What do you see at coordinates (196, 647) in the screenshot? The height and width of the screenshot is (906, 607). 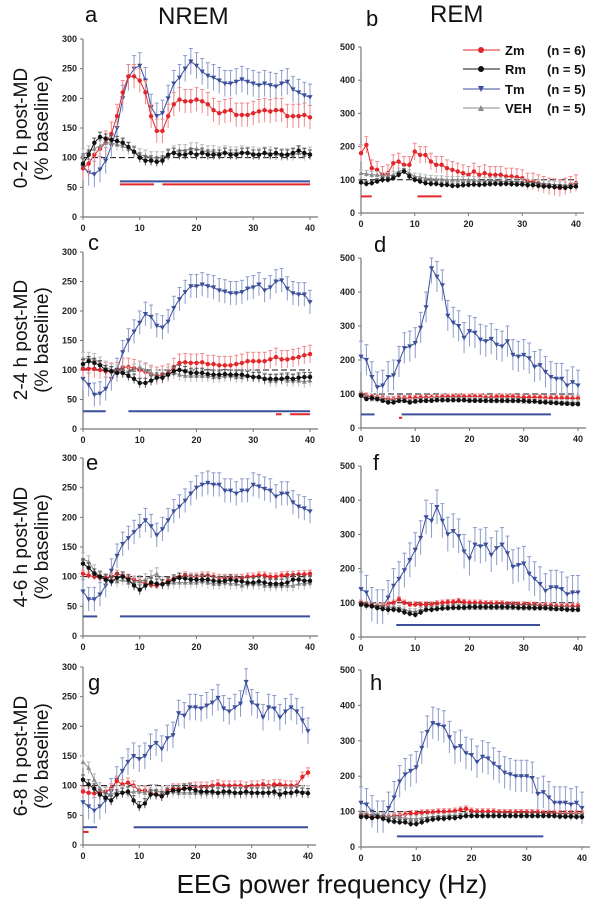 I see `x-tick-label: 20` at bounding box center [196, 647].